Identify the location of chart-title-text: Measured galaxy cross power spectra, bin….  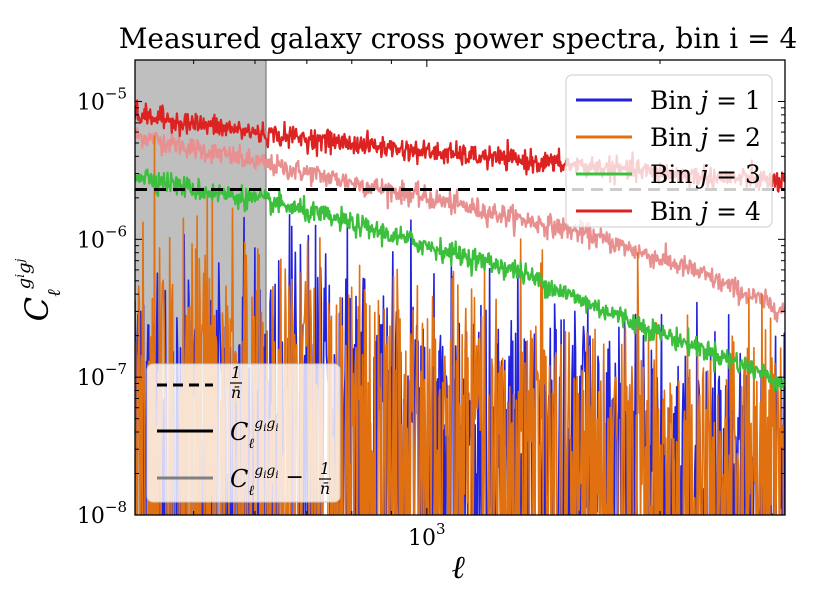
(458, 38).